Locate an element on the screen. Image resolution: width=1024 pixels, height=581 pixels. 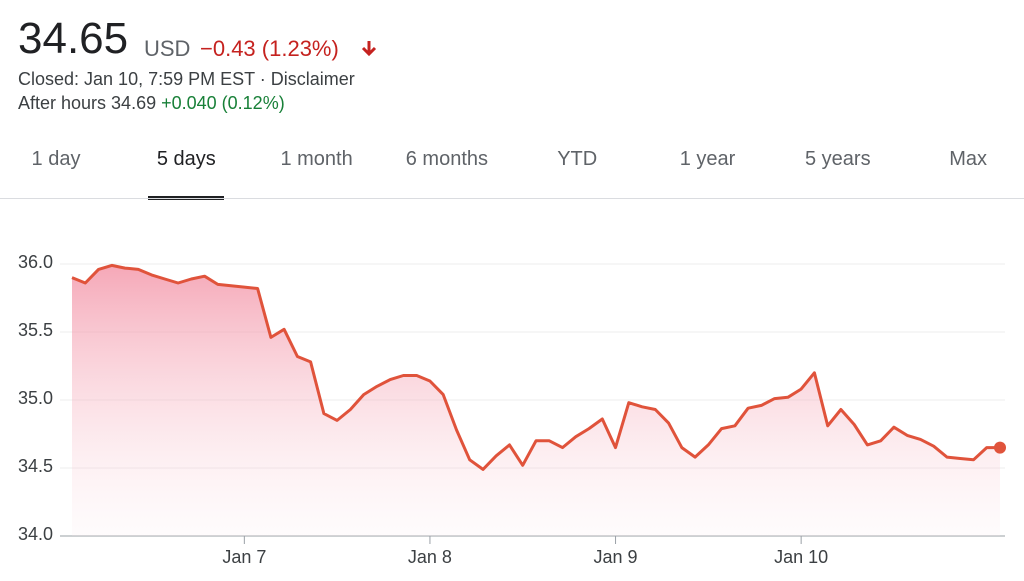
currency: USD is located at coordinates (167, 48).